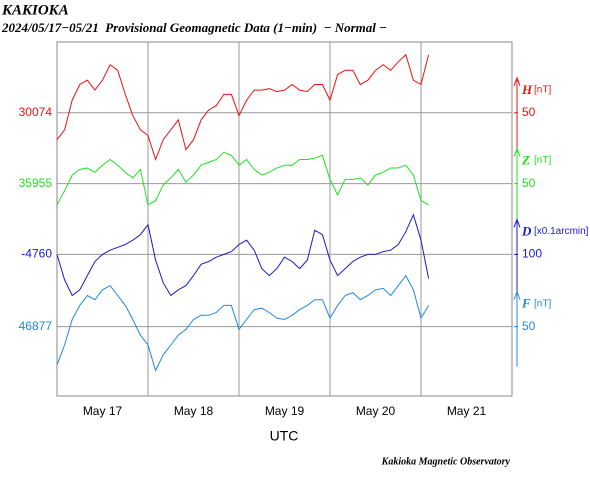 This screenshot has width=590, height=483. I want to click on y2-tick-label: 100, so click(532, 254).